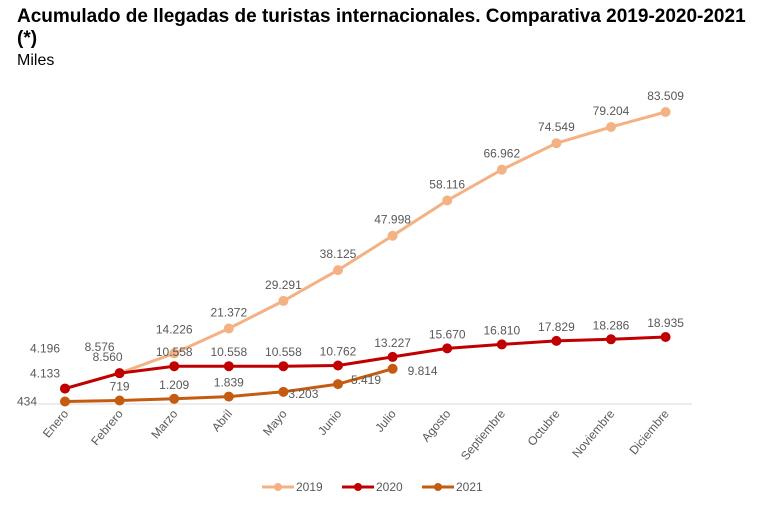  What do you see at coordinates (611, 325) in the screenshot?
I see `data-label: 18.286` at bounding box center [611, 325].